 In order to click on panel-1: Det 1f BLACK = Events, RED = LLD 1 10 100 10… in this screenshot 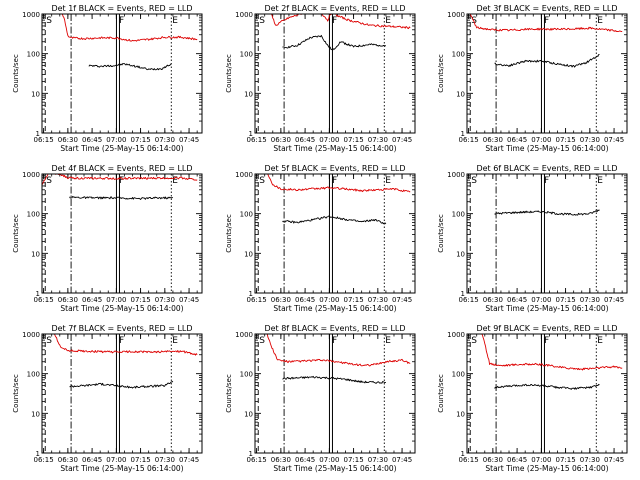, I will do `click(107, 78)`.